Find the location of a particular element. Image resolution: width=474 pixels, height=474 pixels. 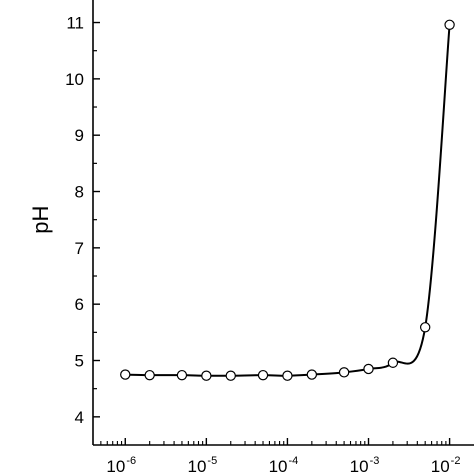

y-tick-label: 10 is located at coordinates (74, 79).